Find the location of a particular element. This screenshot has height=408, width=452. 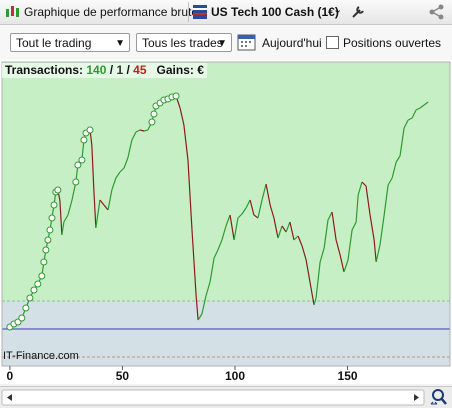

stats-header: Transactions: 140 / 1 / 45 Gains: € is located at coordinates (104, 70).